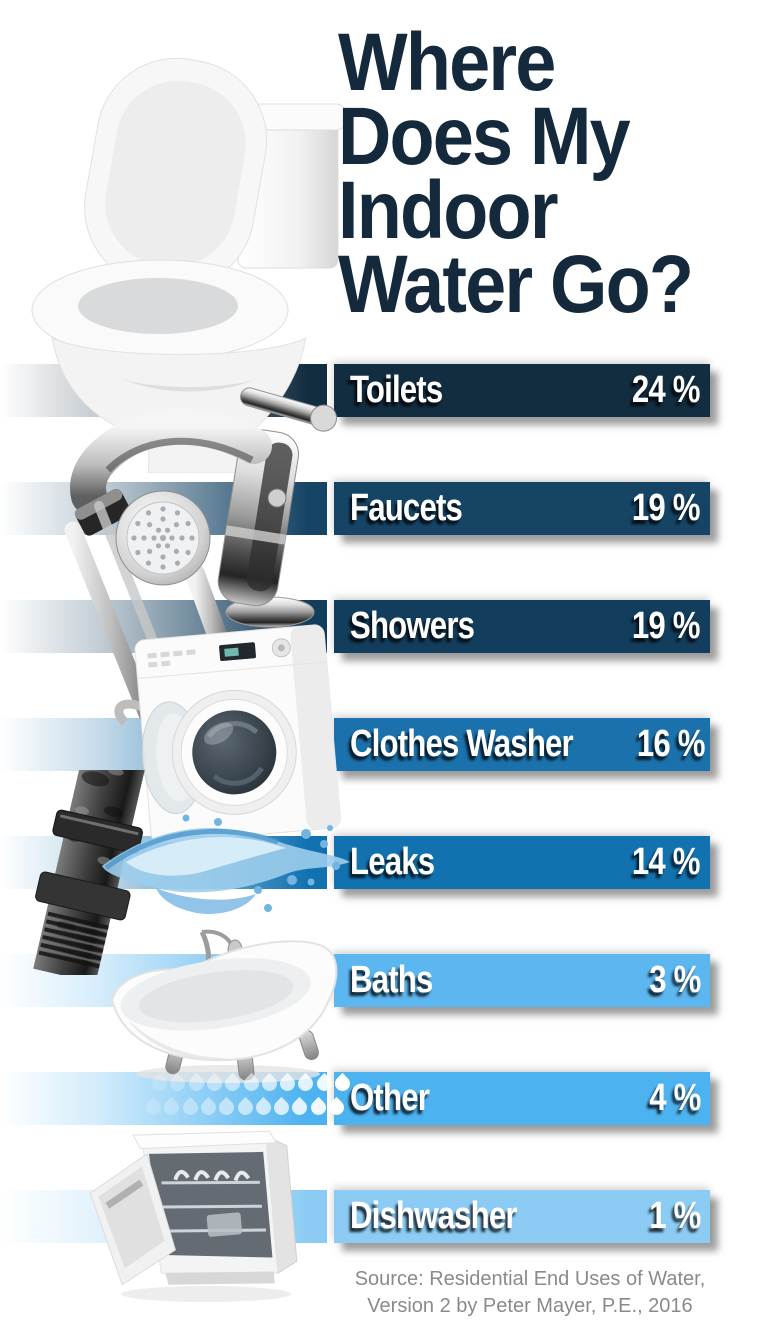  What do you see at coordinates (522, 862) in the screenshot?
I see `bar: Leaks 14 %` at bounding box center [522, 862].